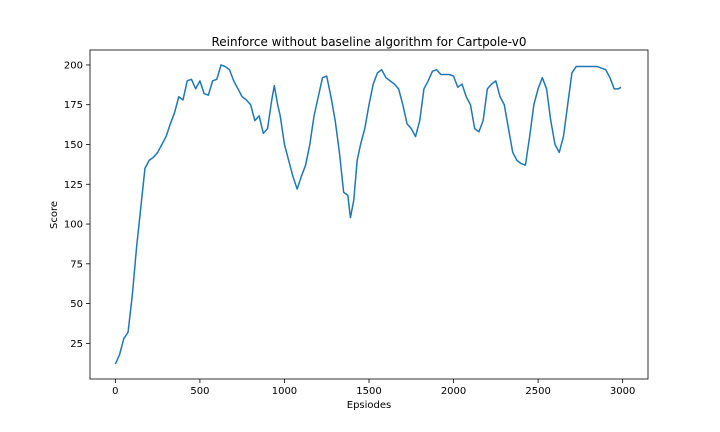 Image resolution: width=720 pixels, height=432 pixels. What do you see at coordinates (453, 391) in the screenshot?
I see `x-tick-label: 2000` at bounding box center [453, 391].